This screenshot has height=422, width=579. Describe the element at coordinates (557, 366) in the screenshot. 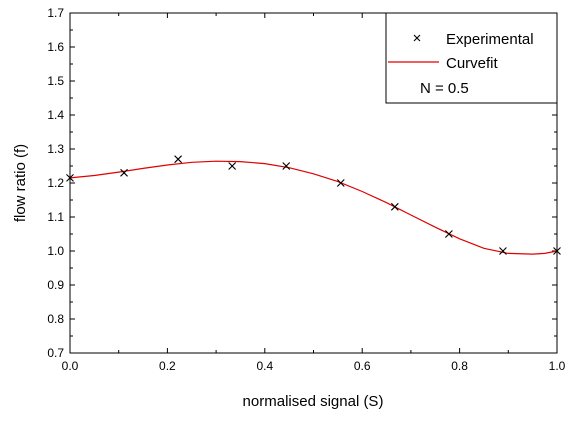

I see `x-tick-label: 1.0` at that location.